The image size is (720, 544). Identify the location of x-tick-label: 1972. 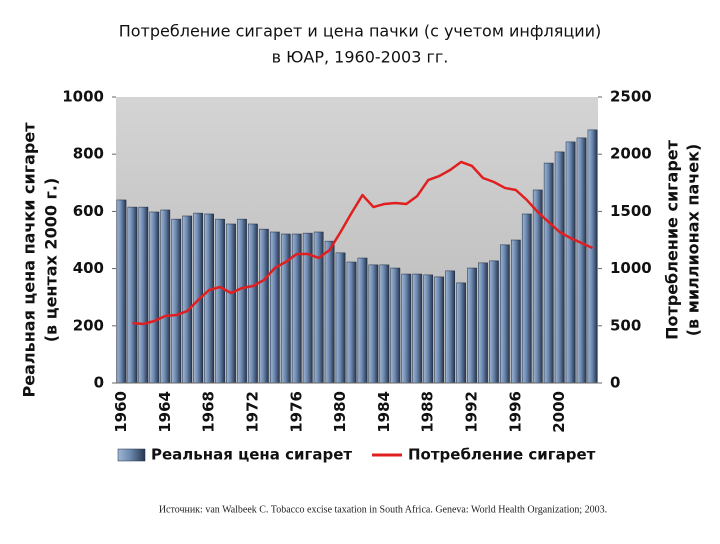
(252, 412).